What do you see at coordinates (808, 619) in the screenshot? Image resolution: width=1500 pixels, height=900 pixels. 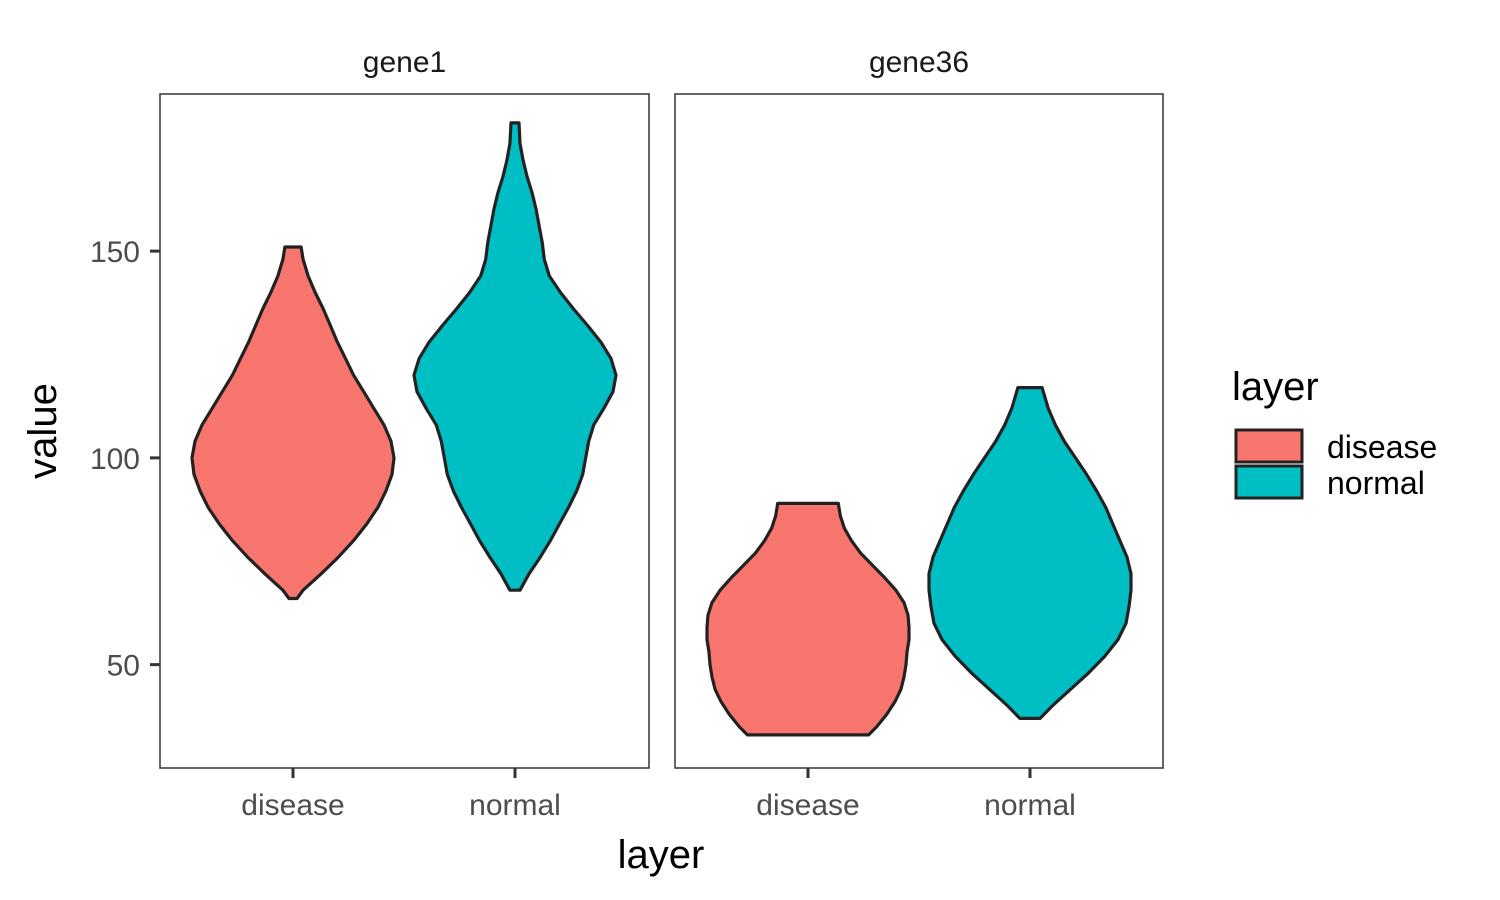 I see `violin-gene36-disease` at bounding box center [808, 619].